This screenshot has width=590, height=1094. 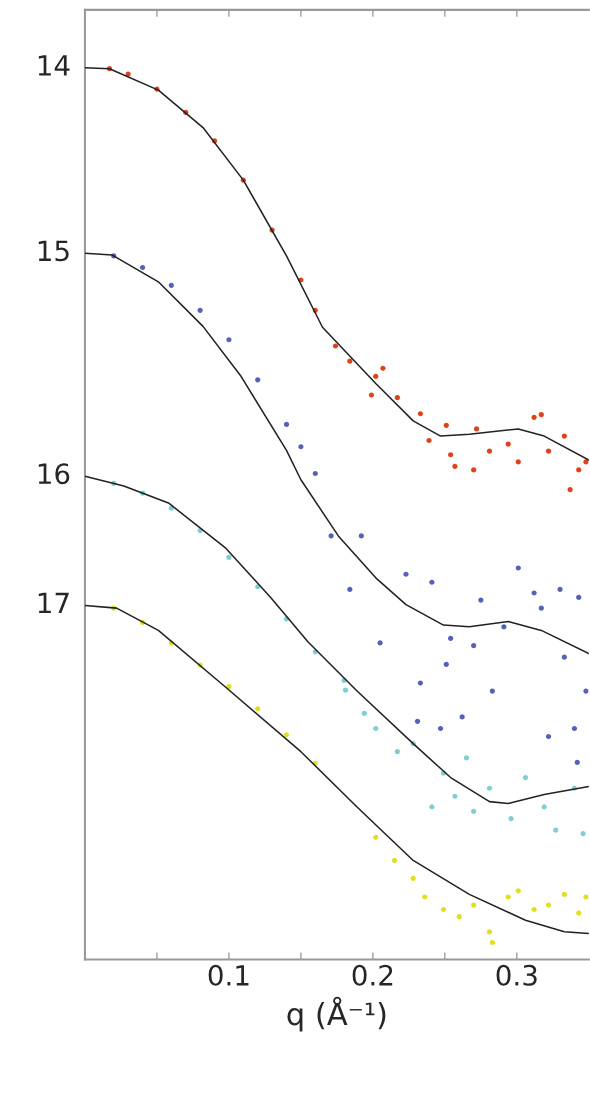 I want to click on series-label: 15, so click(x=53, y=251).